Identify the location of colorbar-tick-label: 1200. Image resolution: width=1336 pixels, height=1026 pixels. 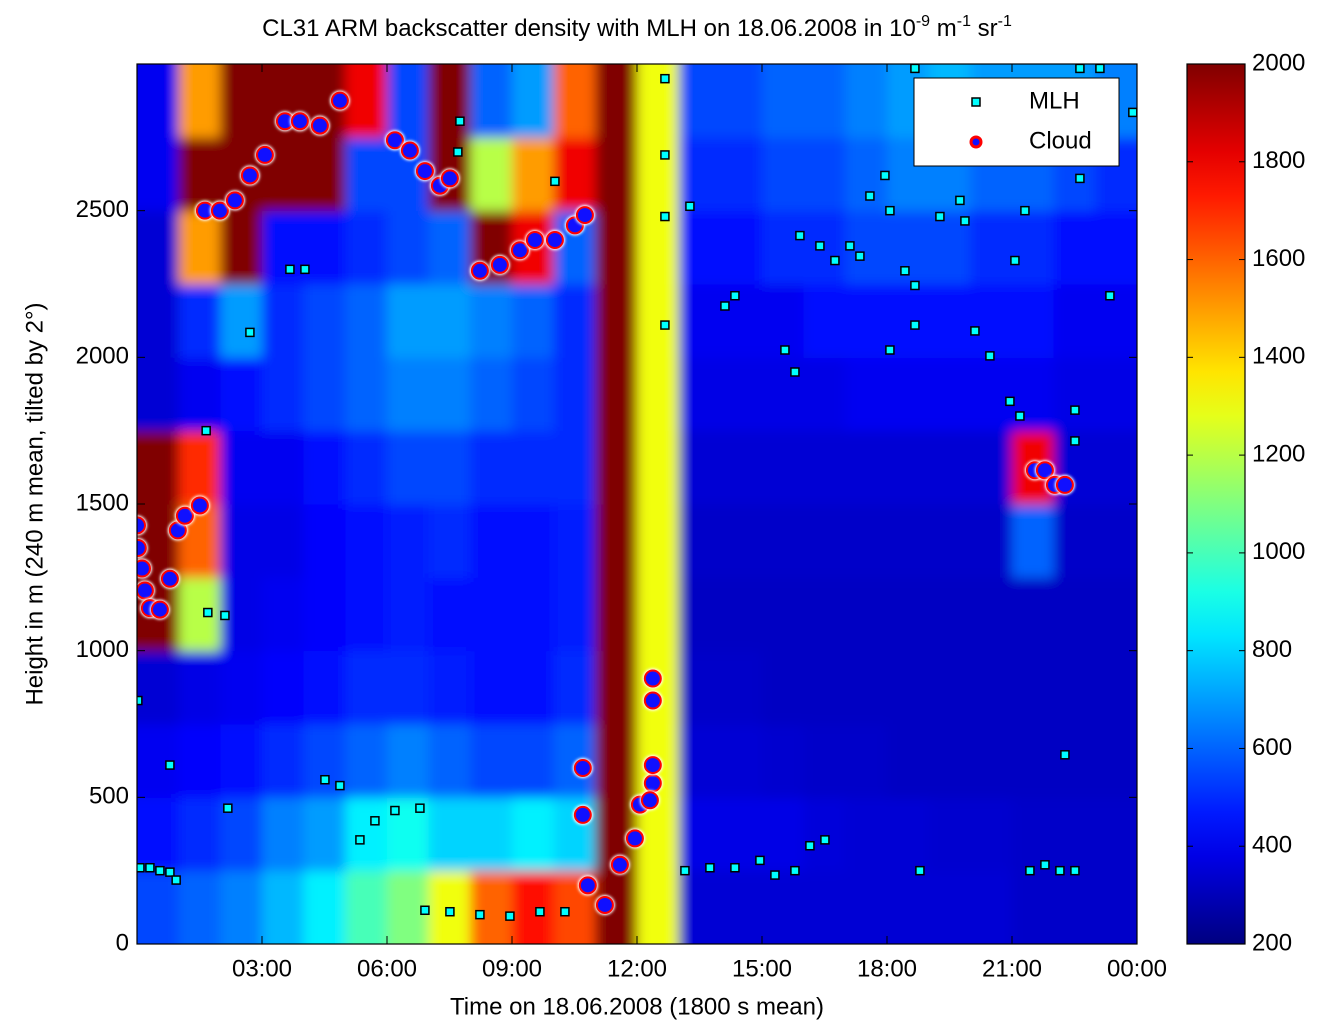
(1278, 453).